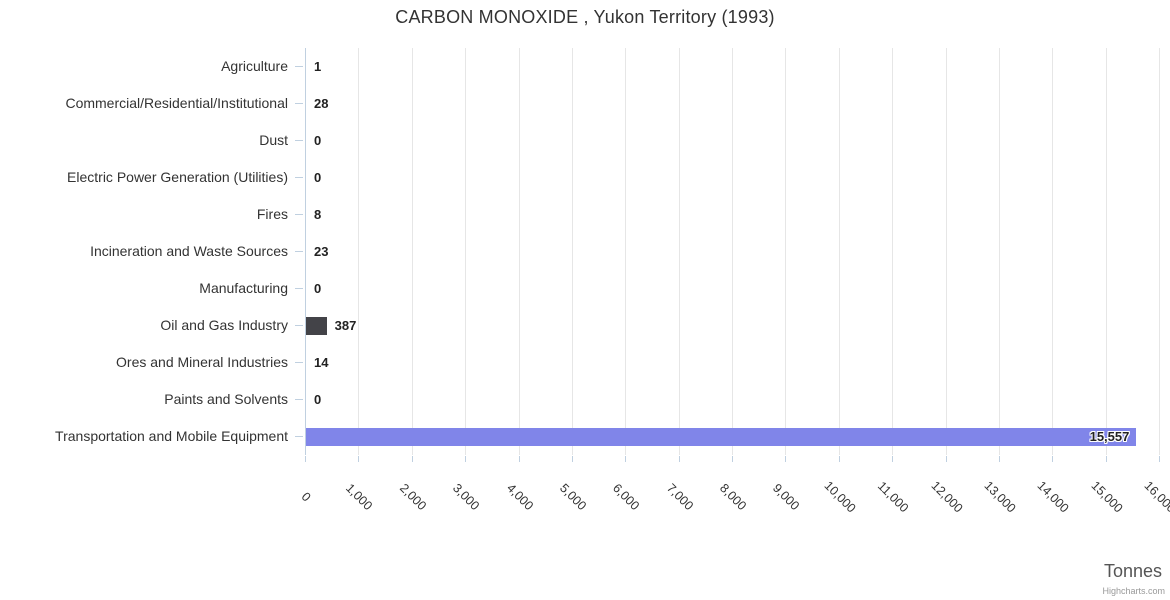 This screenshot has height=600, width=1170. Describe the element at coordinates (1133, 591) in the screenshot. I see `highcharts-credits-link: Highcharts.com` at that location.